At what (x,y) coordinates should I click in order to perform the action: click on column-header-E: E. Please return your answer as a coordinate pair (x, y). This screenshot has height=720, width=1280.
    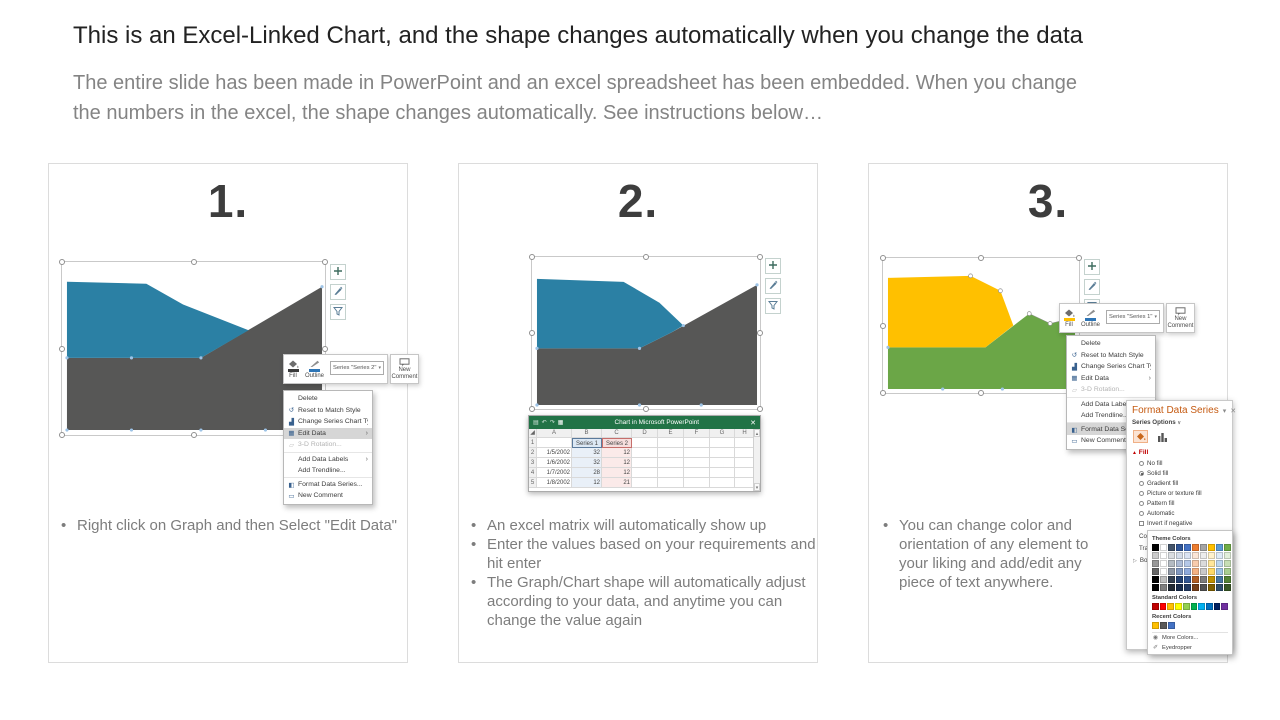
    Looking at the image, I should click on (671, 433).